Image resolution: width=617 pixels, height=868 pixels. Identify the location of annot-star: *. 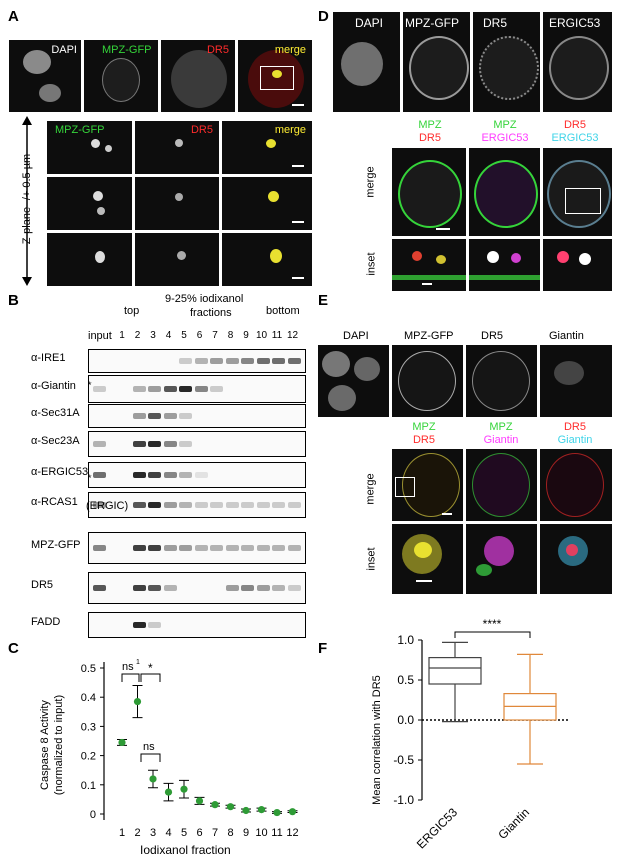
(150, 668).